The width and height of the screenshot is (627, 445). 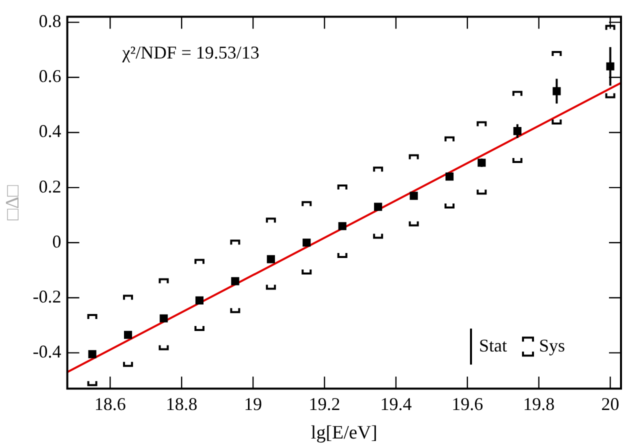 I want to click on y-tick-label: -0.2, so click(x=47, y=296).